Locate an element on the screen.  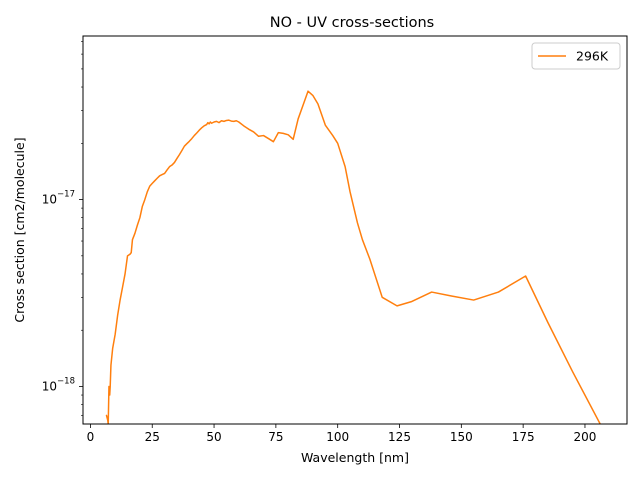
x-tick-label: 100 is located at coordinates (337, 437).